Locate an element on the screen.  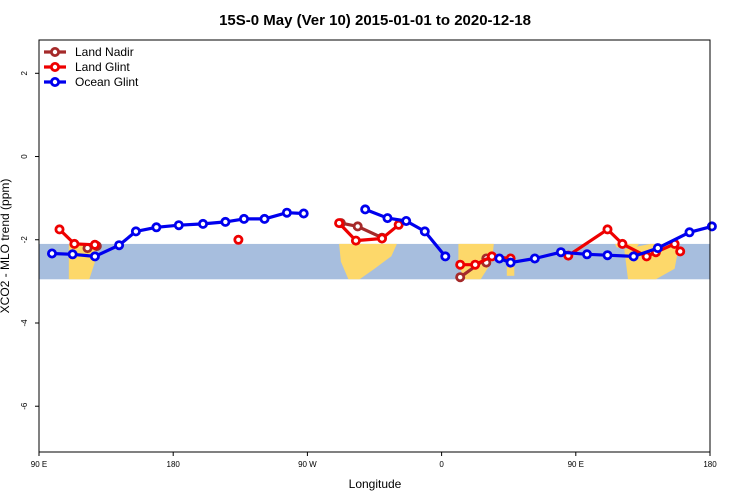
y-tick-label: 2 is located at coordinates (24, 73).